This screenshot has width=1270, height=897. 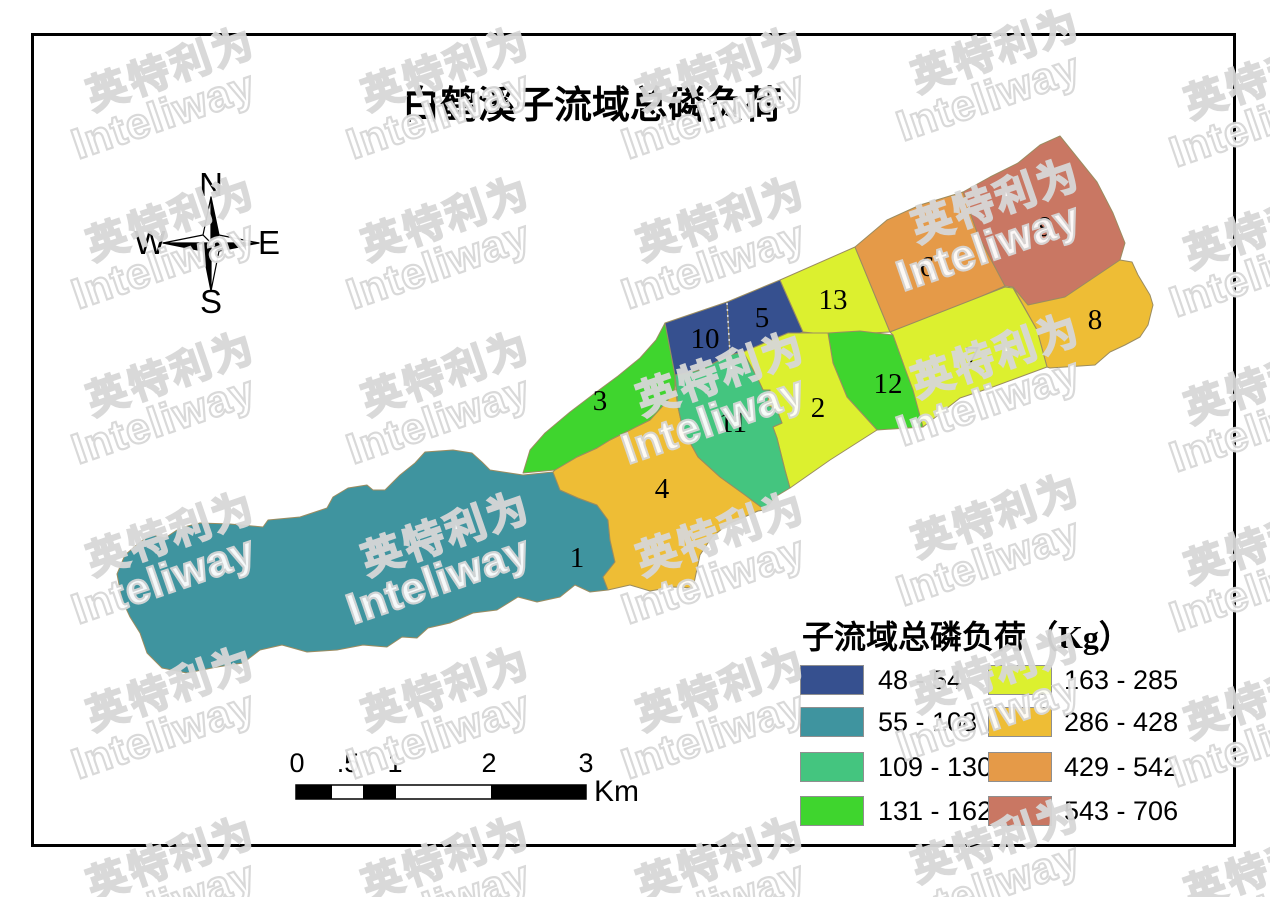 I want to click on legend-title: 子流域总磷负荷（Kg）, so click(x=966, y=637).